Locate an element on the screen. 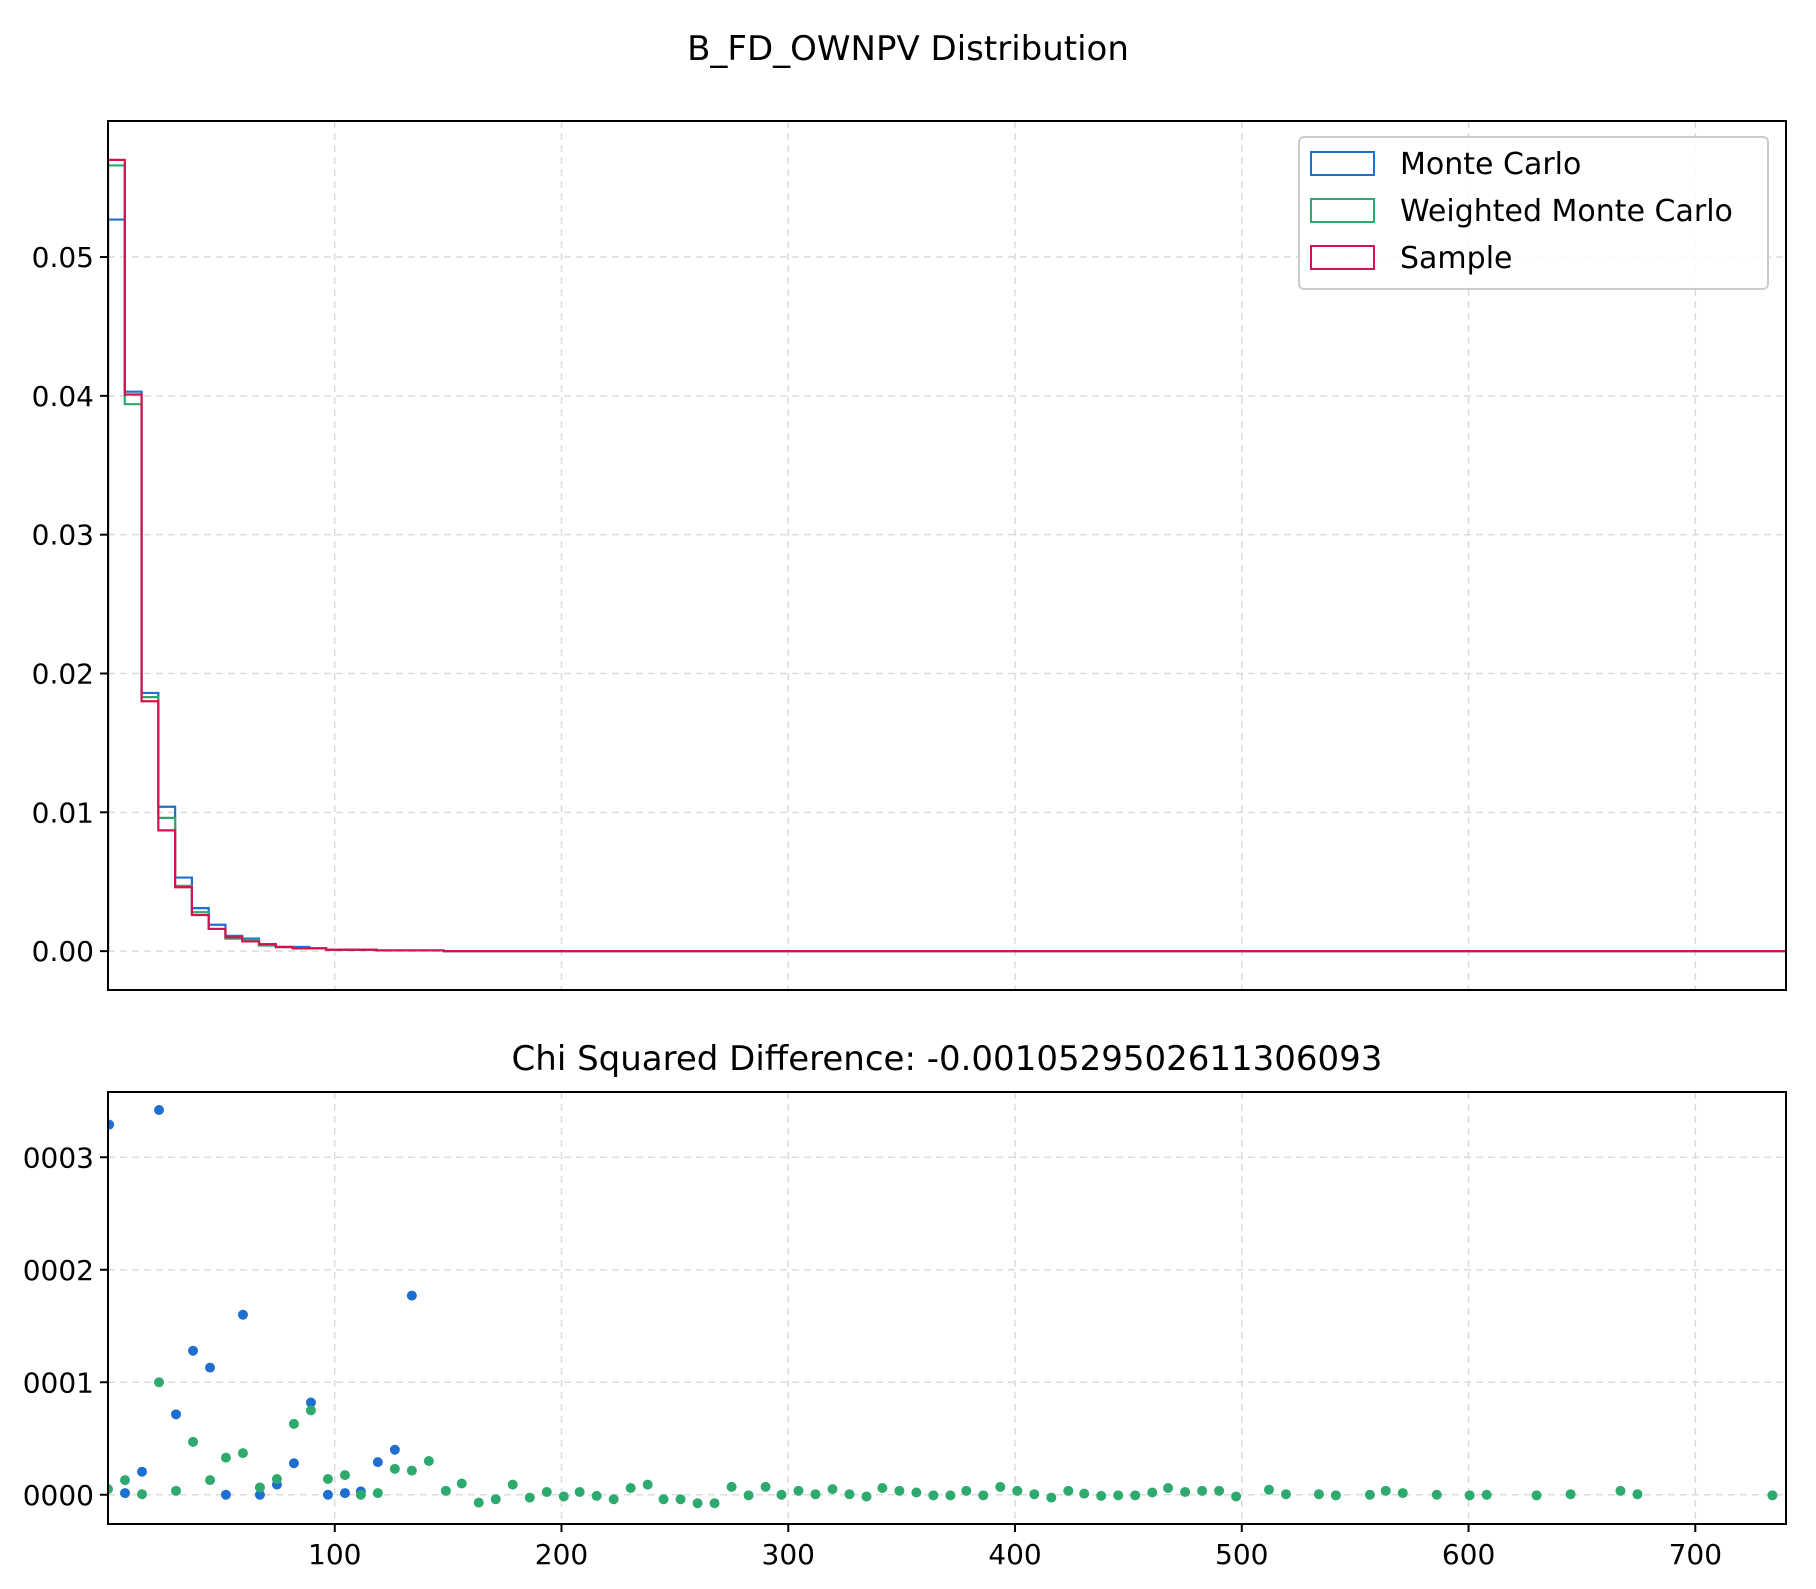 The width and height of the screenshot is (1816, 1589). chi-squared-x-tick-label: 600 is located at coordinates (1468, 1554).